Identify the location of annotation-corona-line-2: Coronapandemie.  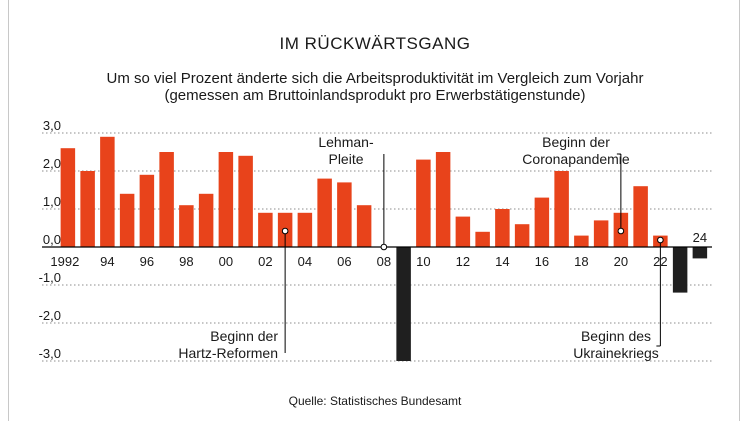
(576, 159).